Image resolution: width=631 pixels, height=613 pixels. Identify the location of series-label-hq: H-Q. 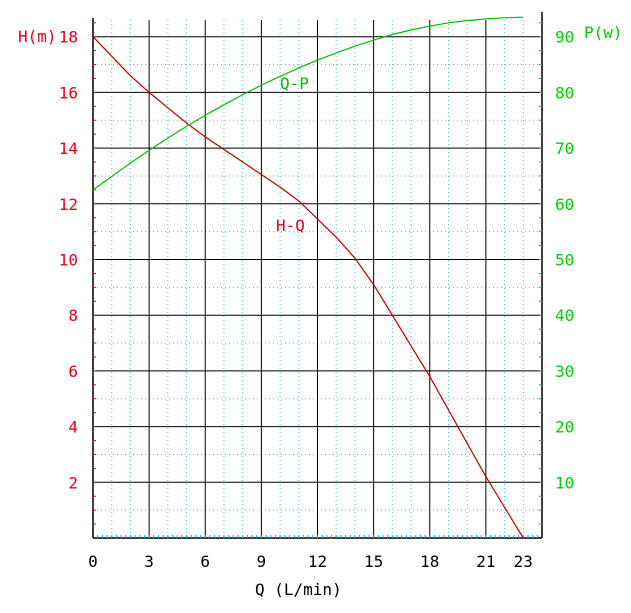
(290, 225).